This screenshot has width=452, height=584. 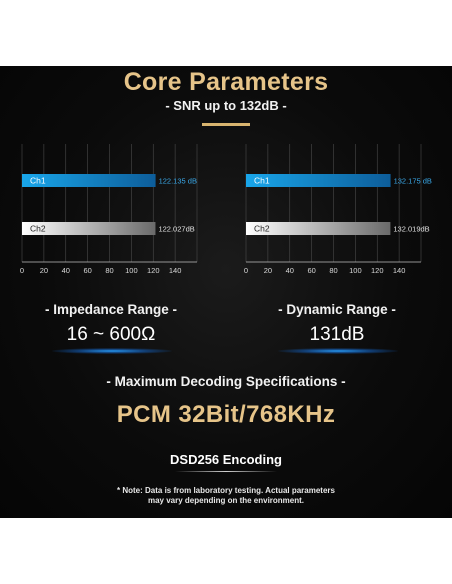 What do you see at coordinates (111, 309) in the screenshot?
I see `impedance-label: - Impedance Range -` at bounding box center [111, 309].